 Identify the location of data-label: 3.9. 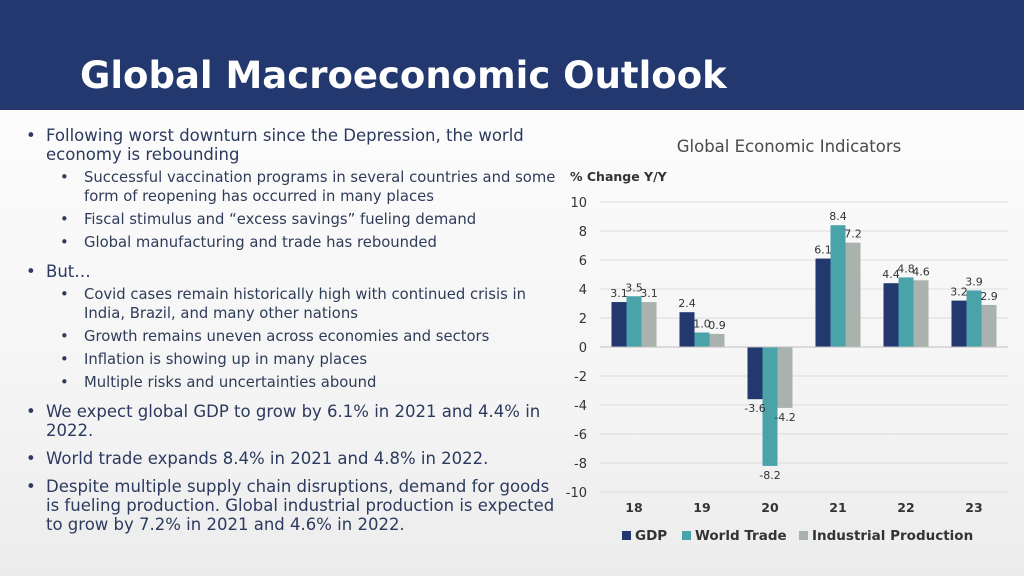
(974, 281).